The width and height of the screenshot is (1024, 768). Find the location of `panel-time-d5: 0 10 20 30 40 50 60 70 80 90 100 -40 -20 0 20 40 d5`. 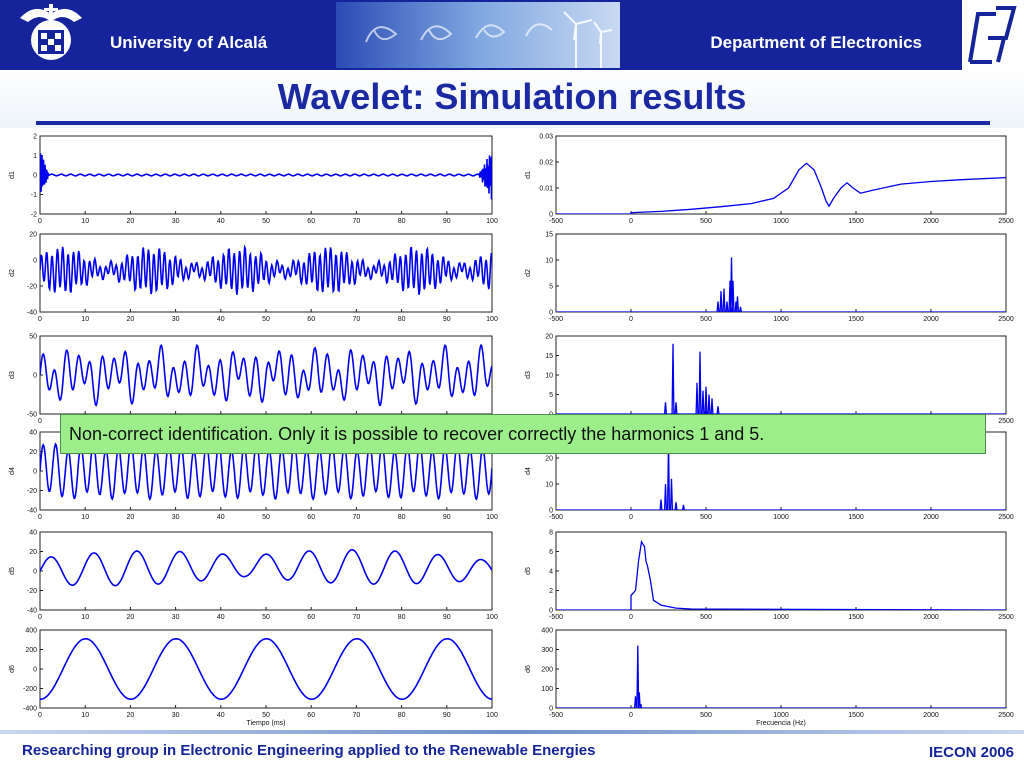

panel-time-d5: 0 10 20 30 40 50 60 70 80 90 100 -40 -20 0 20 40 d5 is located at coordinates (253, 576).